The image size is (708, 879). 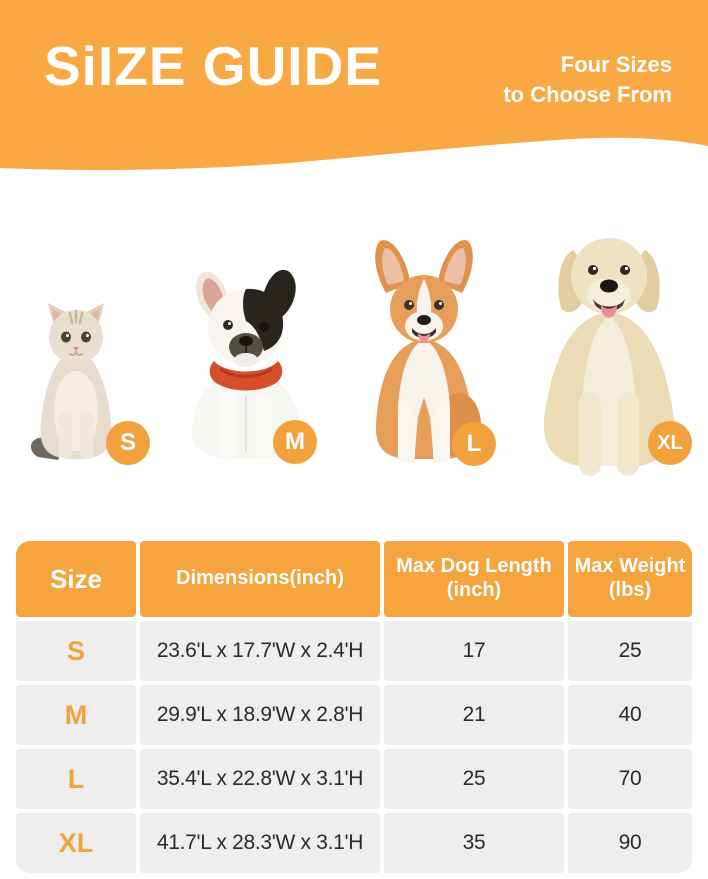 What do you see at coordinates (670, 443) in the screenshot?
I see `size-badge-xl: XL` at bounding box center [670, 443].